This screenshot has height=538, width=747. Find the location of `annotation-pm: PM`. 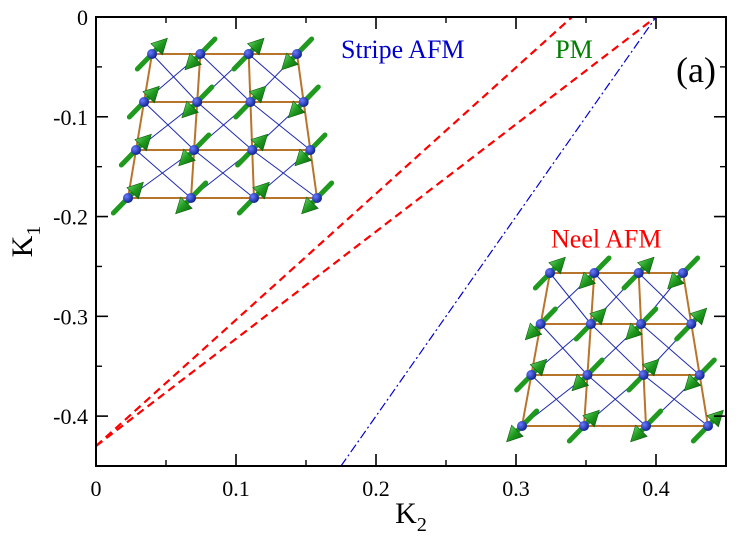

annotation-pm: PM is located at coordinates (574, 49).